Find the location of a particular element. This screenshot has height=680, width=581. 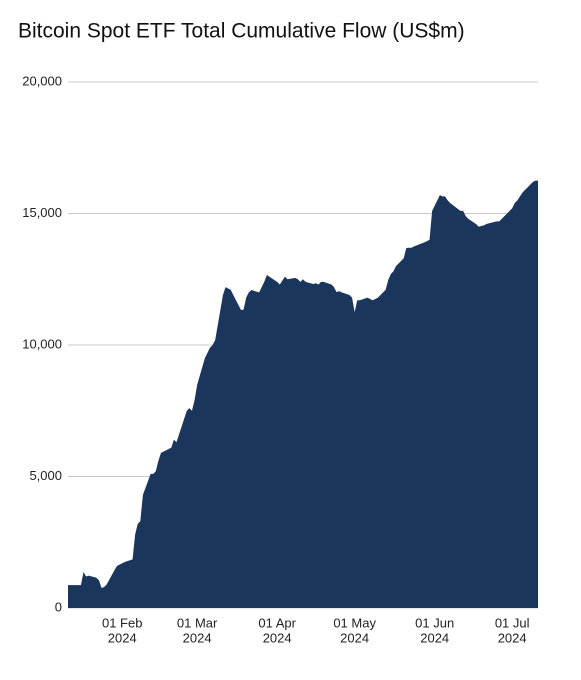

y-tick-label: 20,000 is located at coordinates (42, 80).